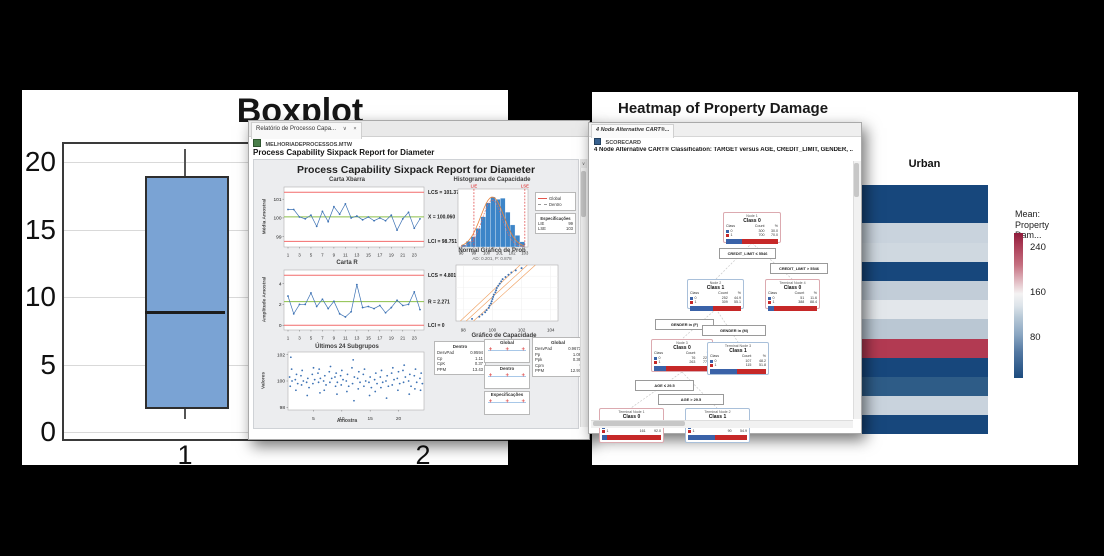  Describe the element at coordinates (423, 455) in the screenshot. I see `boxplot-x-tick-label: 2` at that location.